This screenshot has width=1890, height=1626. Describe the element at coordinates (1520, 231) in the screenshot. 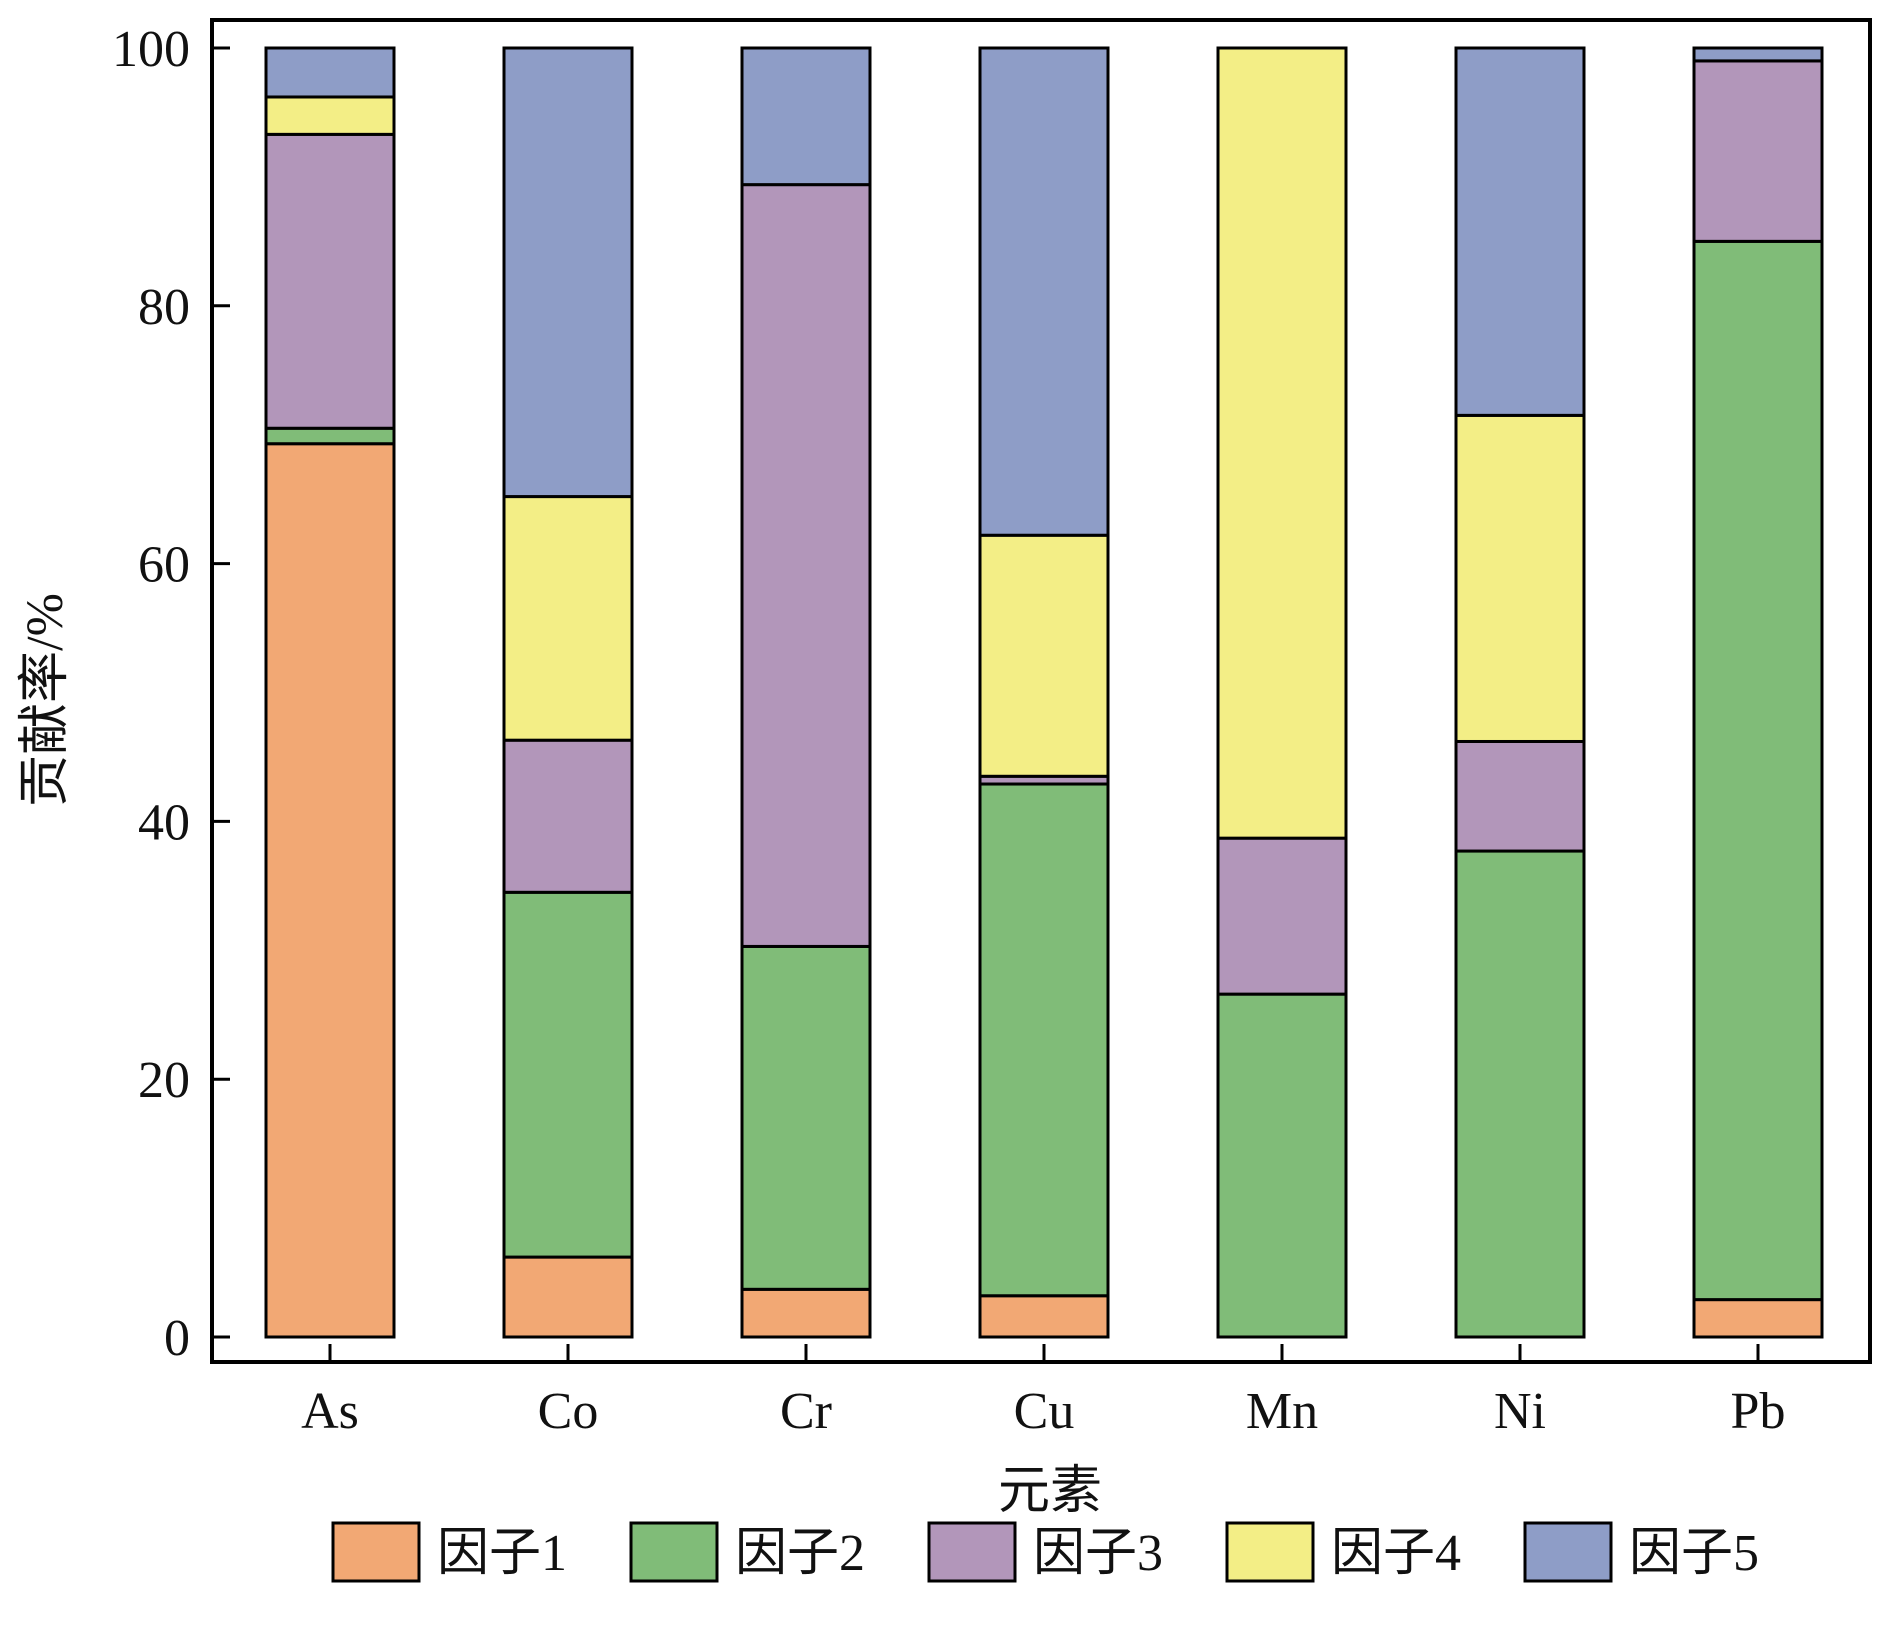

I see `bar-segment-ni-factor5` at that location.